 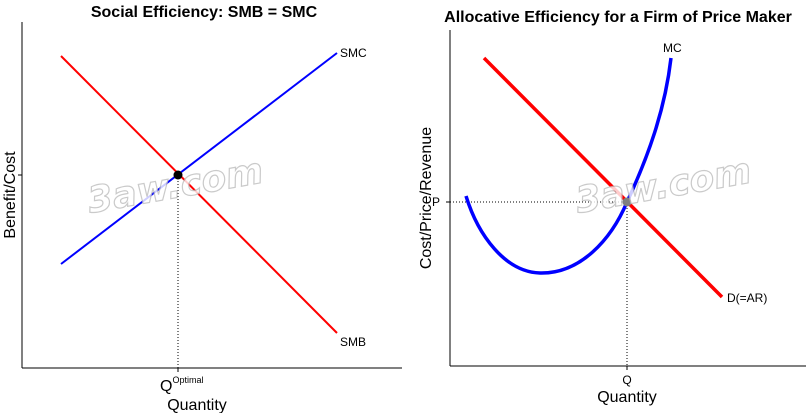 What do you see at coordinates (747, 298) in the screenshot?
I see `demand-label: D(=AR)` at bounding box center [747, 298].